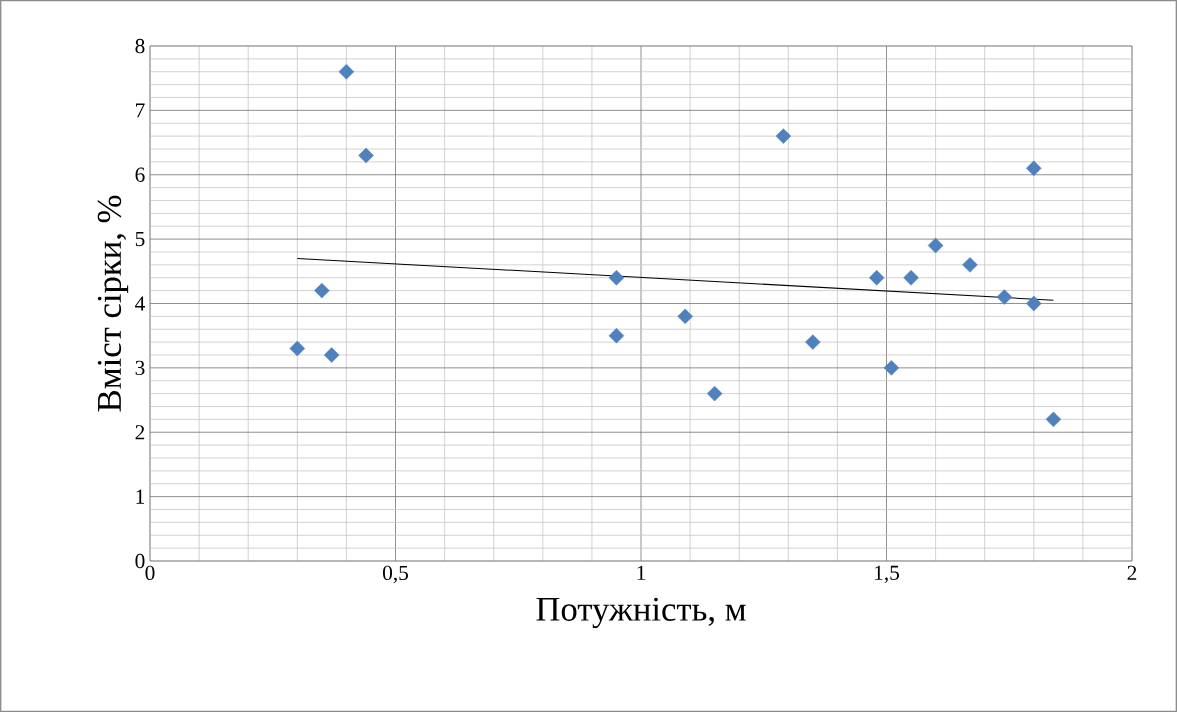  I want to click on x-tick-label: 1,5, so click(887, 574).